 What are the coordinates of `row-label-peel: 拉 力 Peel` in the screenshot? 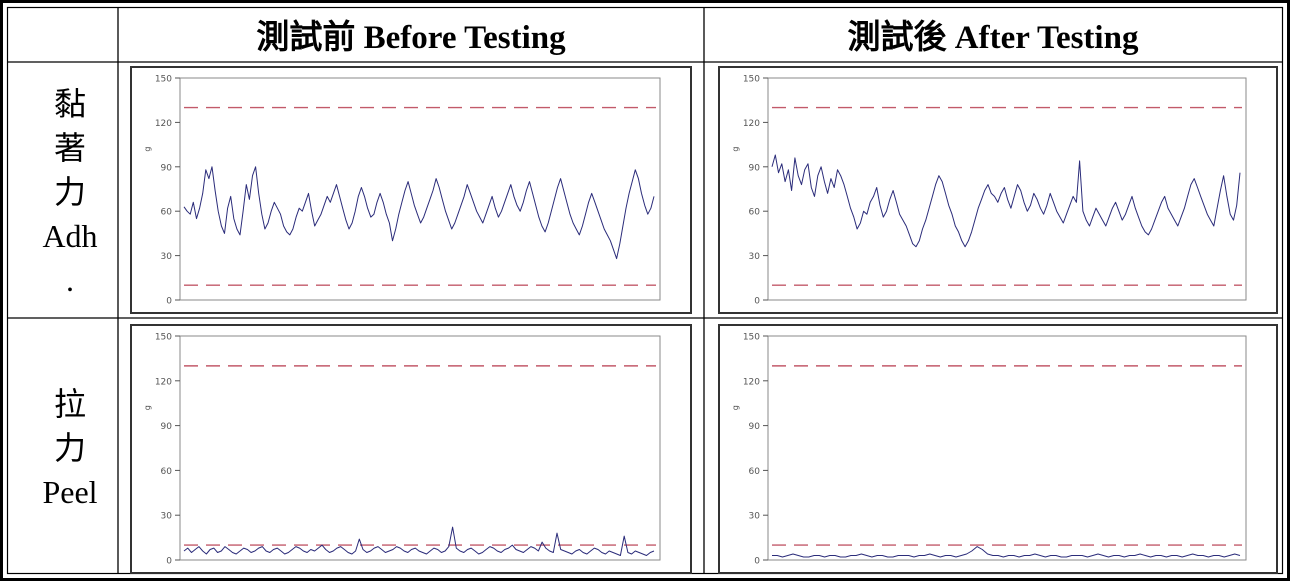 It's located at (70, 448).